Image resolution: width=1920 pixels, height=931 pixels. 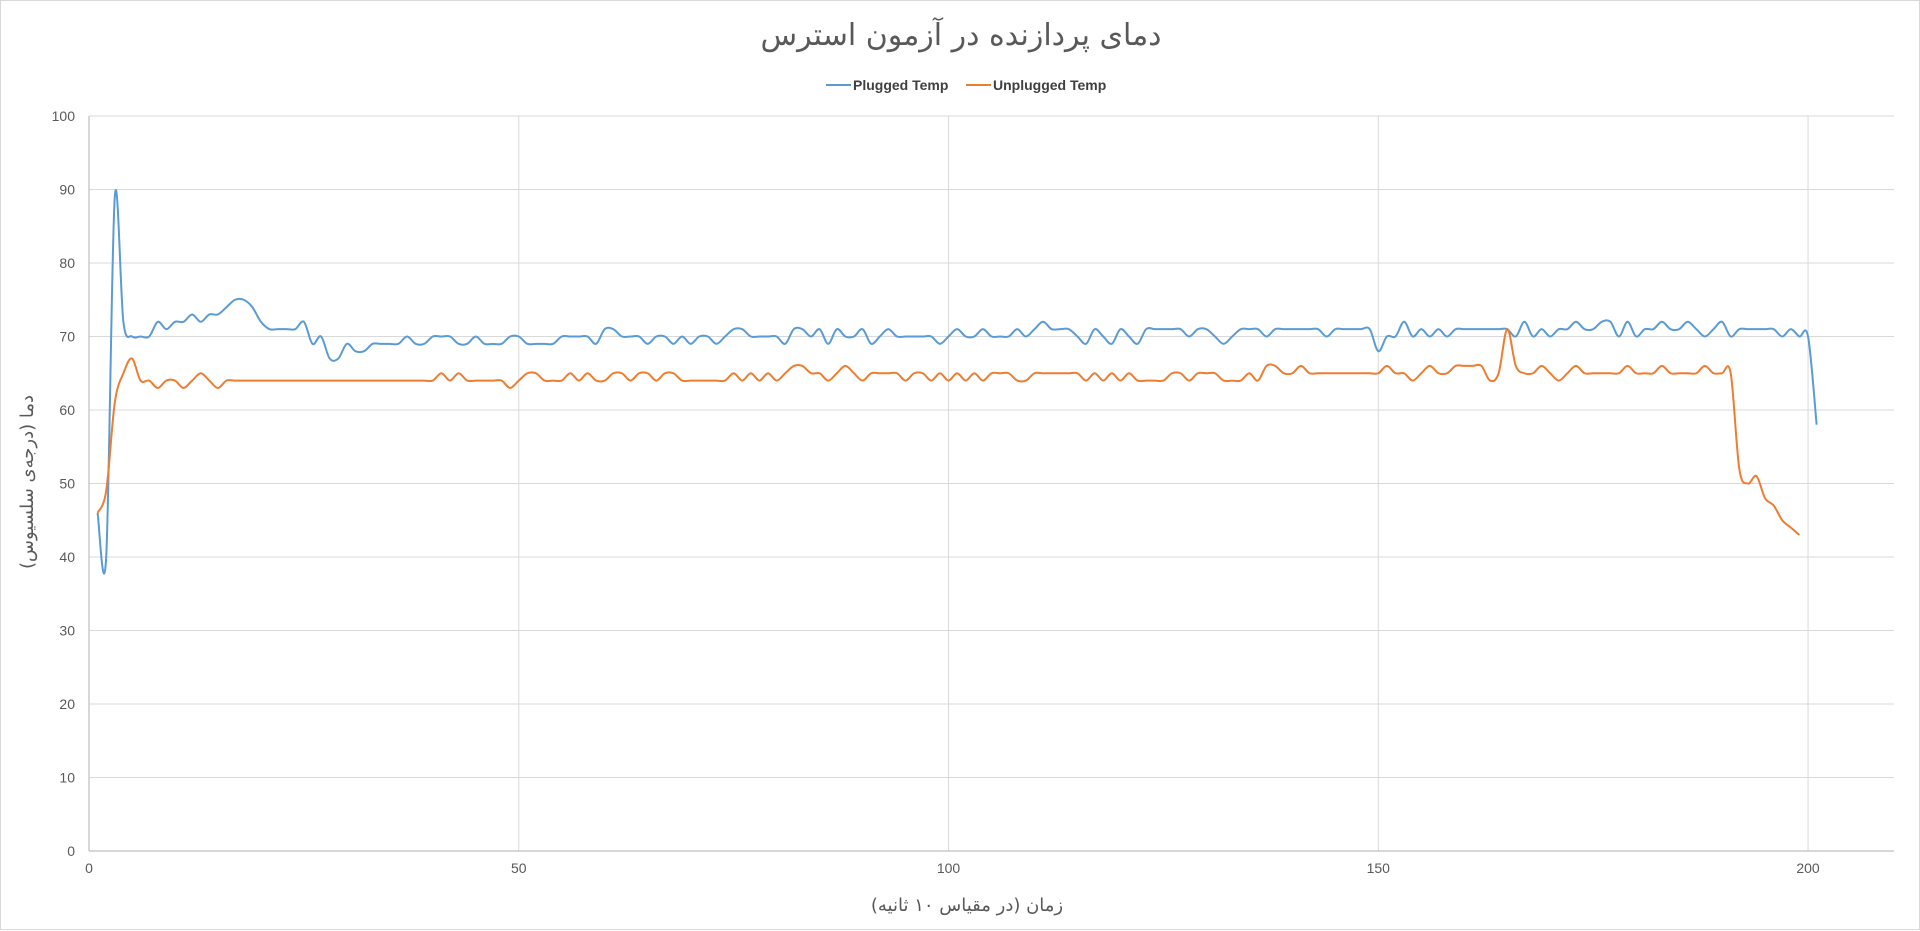 I want to click on y-tick-label: 80, so click(x=67, y=263).